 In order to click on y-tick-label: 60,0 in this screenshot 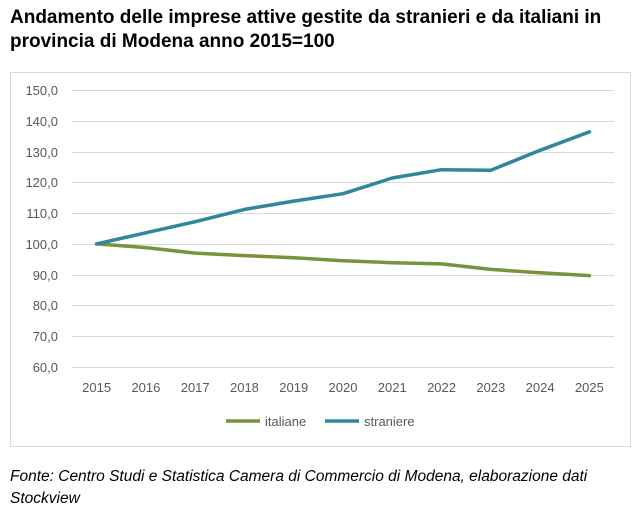, I will do `click(45, 367)`.